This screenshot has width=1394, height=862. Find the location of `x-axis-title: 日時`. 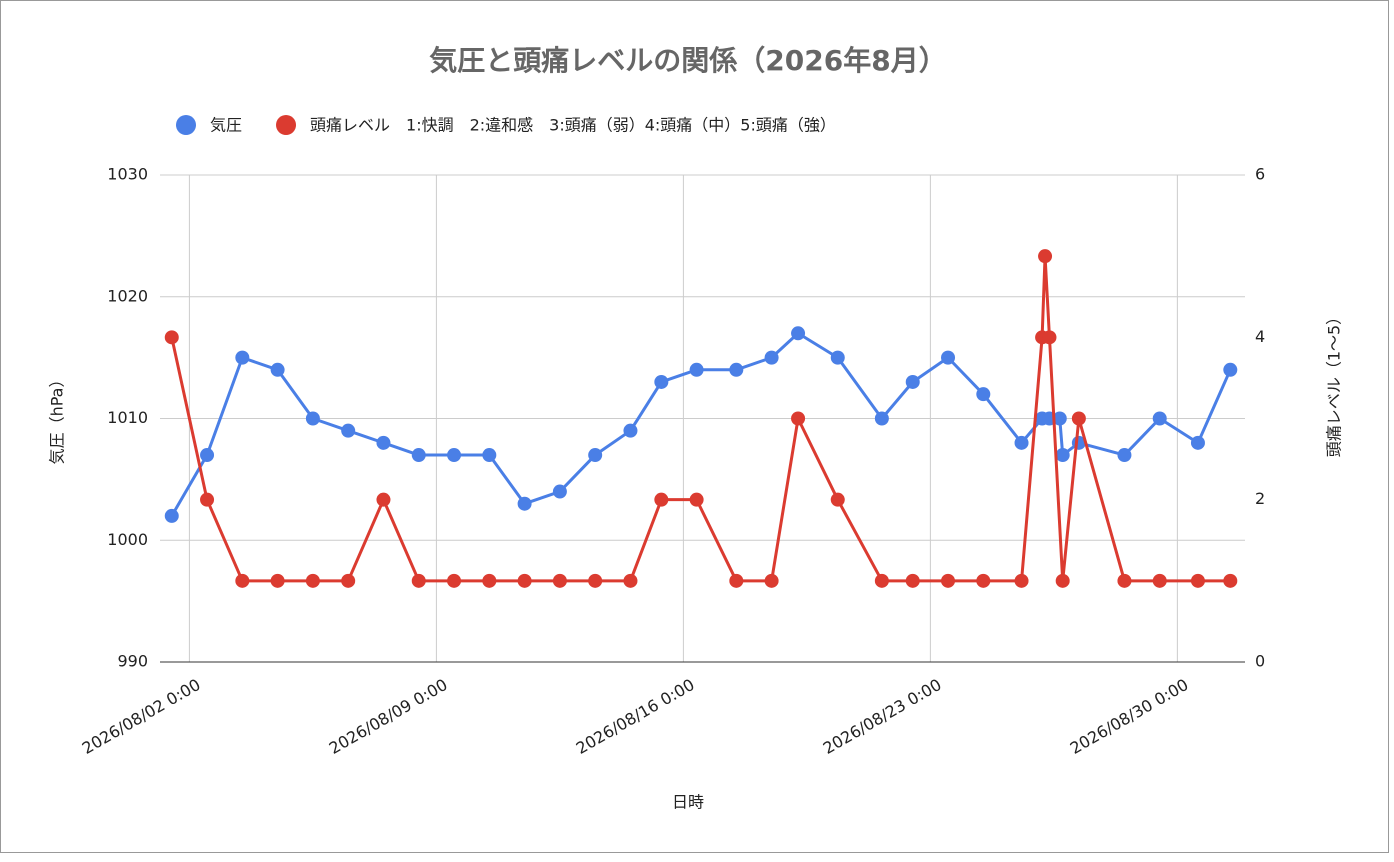

x-axis-title: 日時 is located at coordinates (688, 802).